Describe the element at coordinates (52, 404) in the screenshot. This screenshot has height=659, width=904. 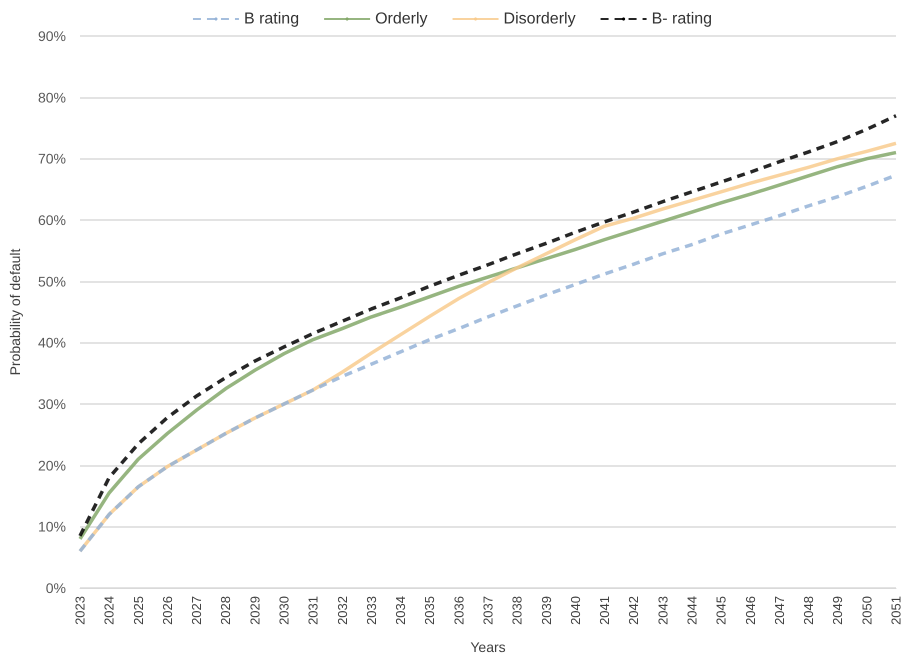
I see `y-tick-label: 30%` at that location.